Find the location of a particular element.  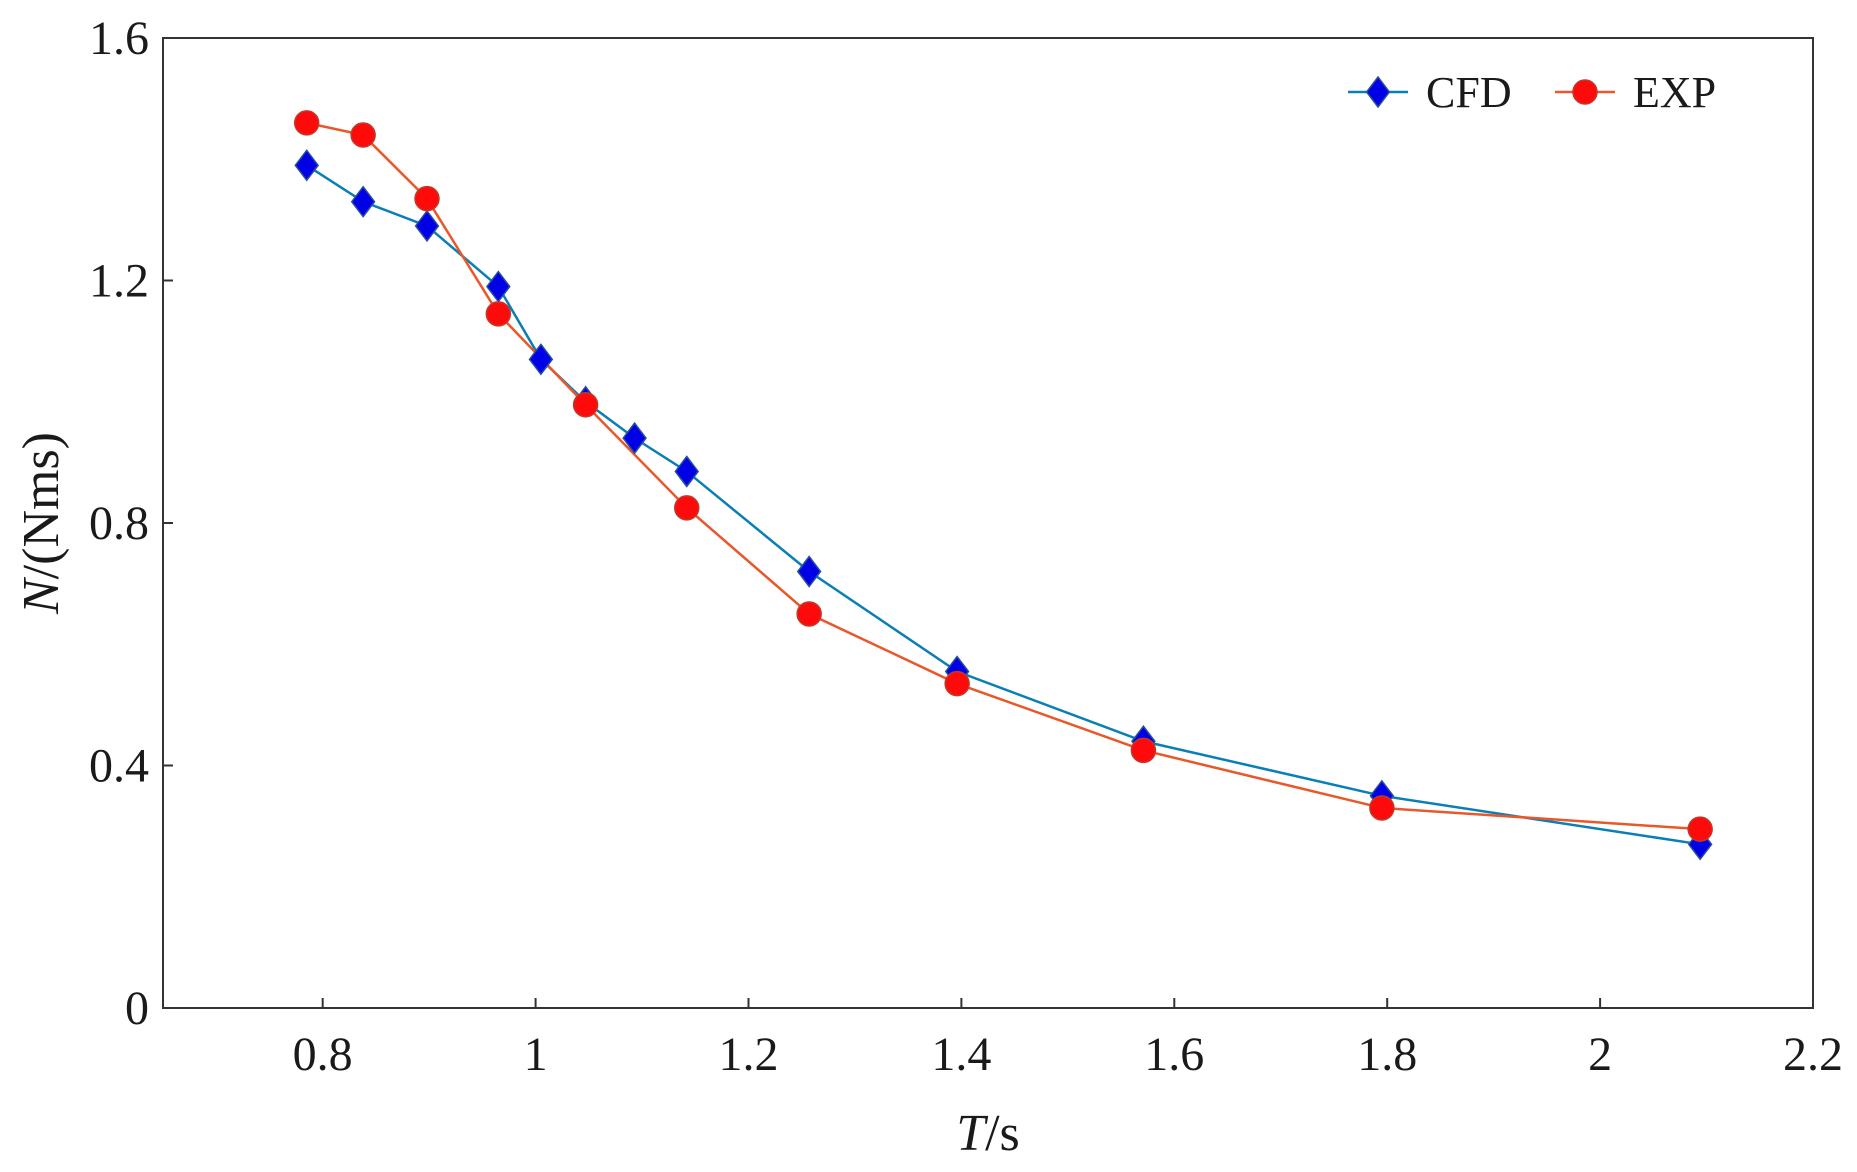

legend-exp-label: EXP is located at coordinates (1674, 92).